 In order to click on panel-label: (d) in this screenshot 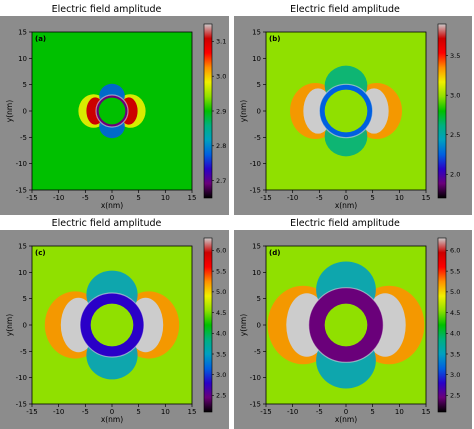, I will do `click(274, 253)`.